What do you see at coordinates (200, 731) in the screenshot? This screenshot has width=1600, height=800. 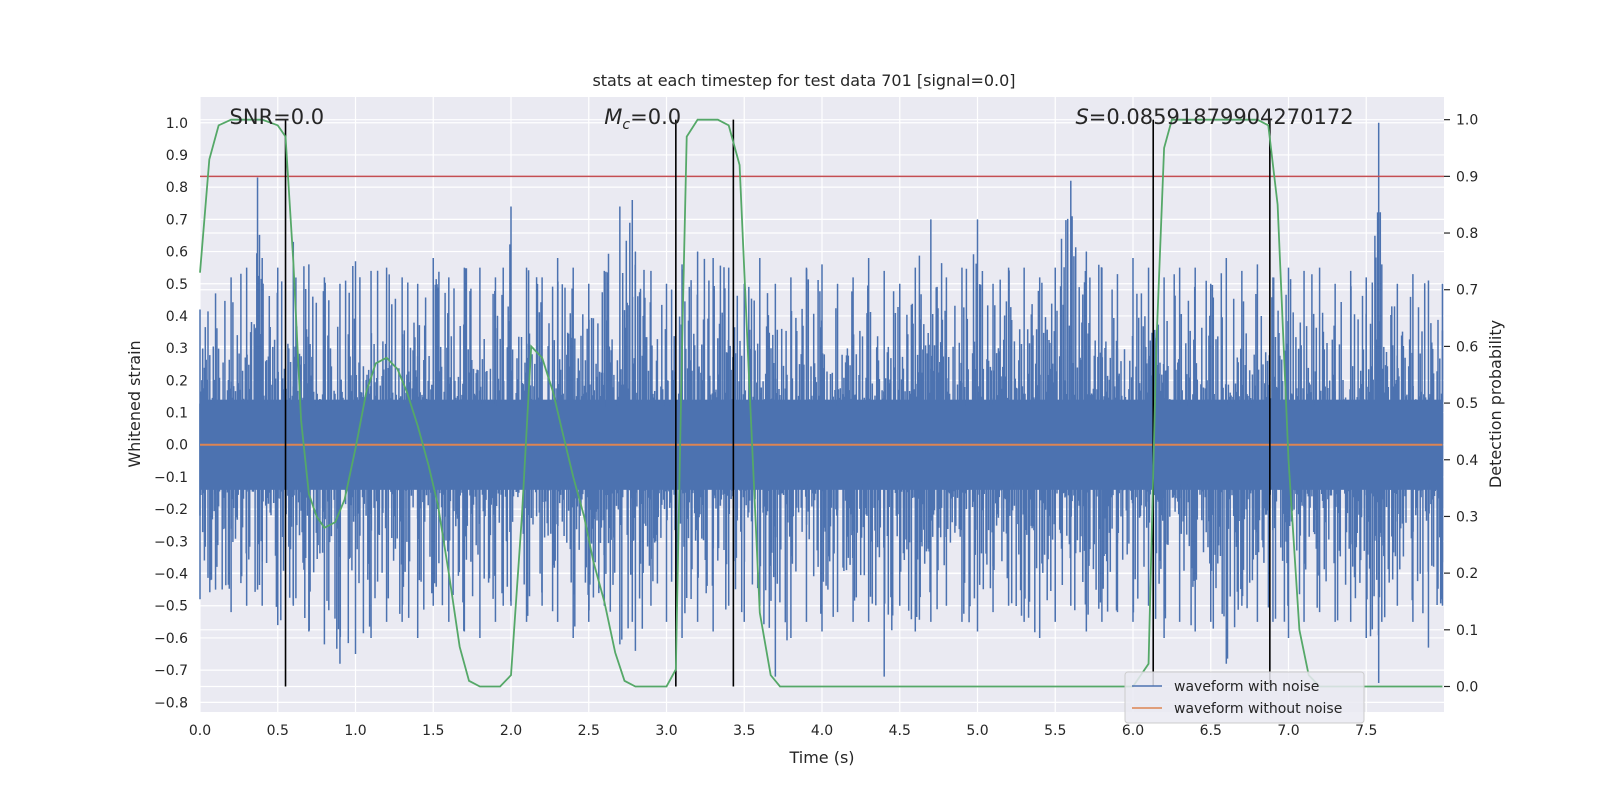 I see `x-tick-label: 0.0` at bounding box center [200, 731].